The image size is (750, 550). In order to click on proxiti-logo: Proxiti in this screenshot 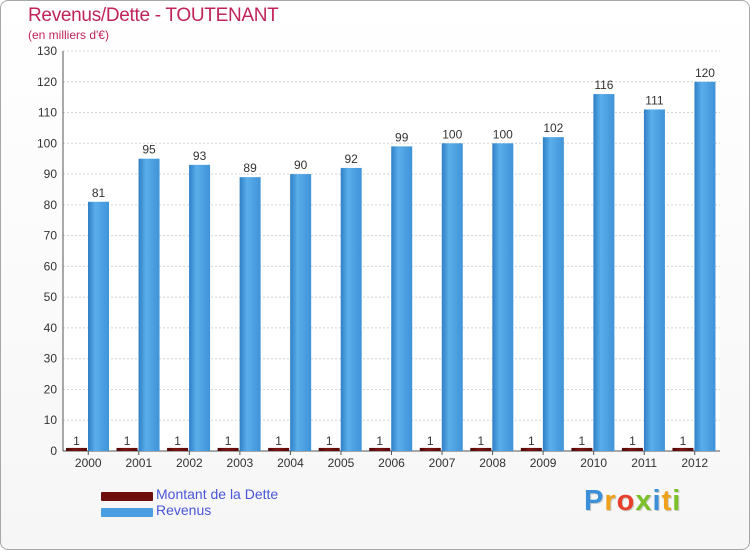, I will do `click(632, 501)`.